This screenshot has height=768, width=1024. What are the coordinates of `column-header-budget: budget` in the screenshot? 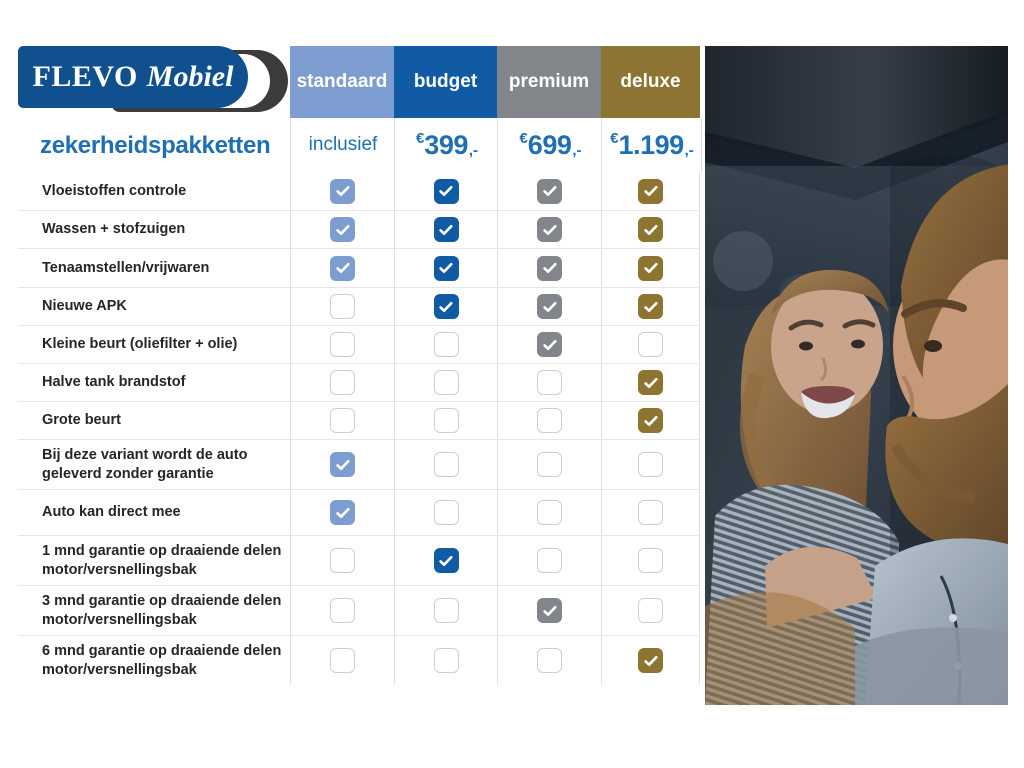 It's located at (445, 82).